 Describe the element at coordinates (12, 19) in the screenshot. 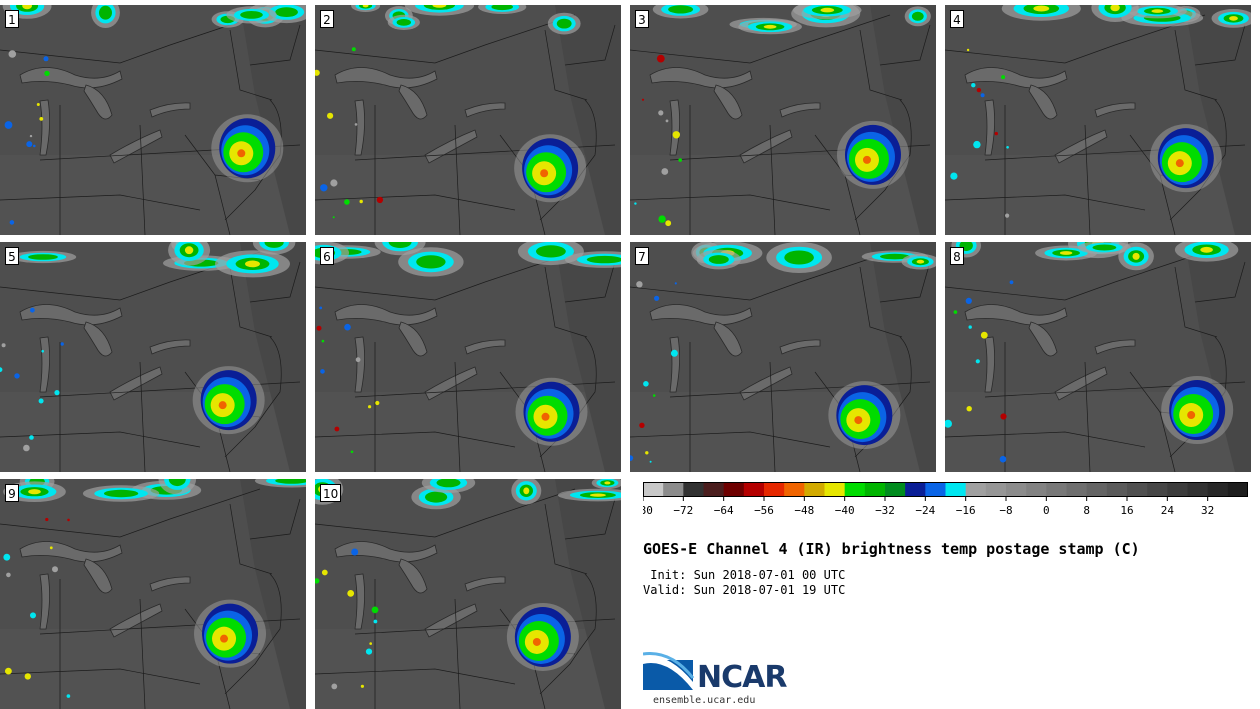

I see `ensemble-member-label: 1` at that location.